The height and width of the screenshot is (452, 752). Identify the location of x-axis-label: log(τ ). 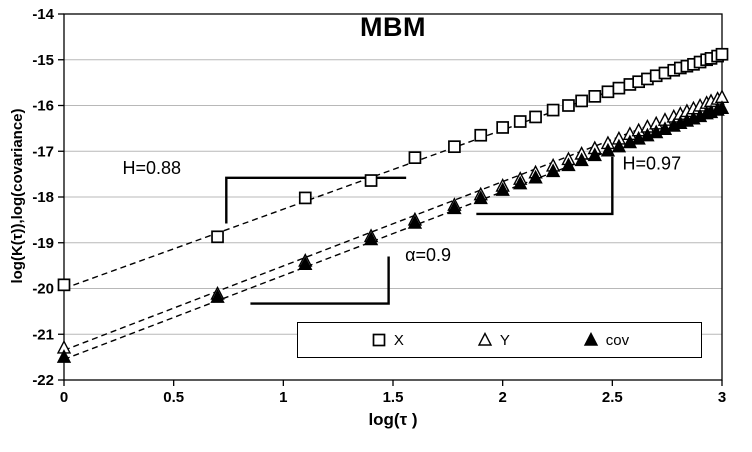
(393, 419).